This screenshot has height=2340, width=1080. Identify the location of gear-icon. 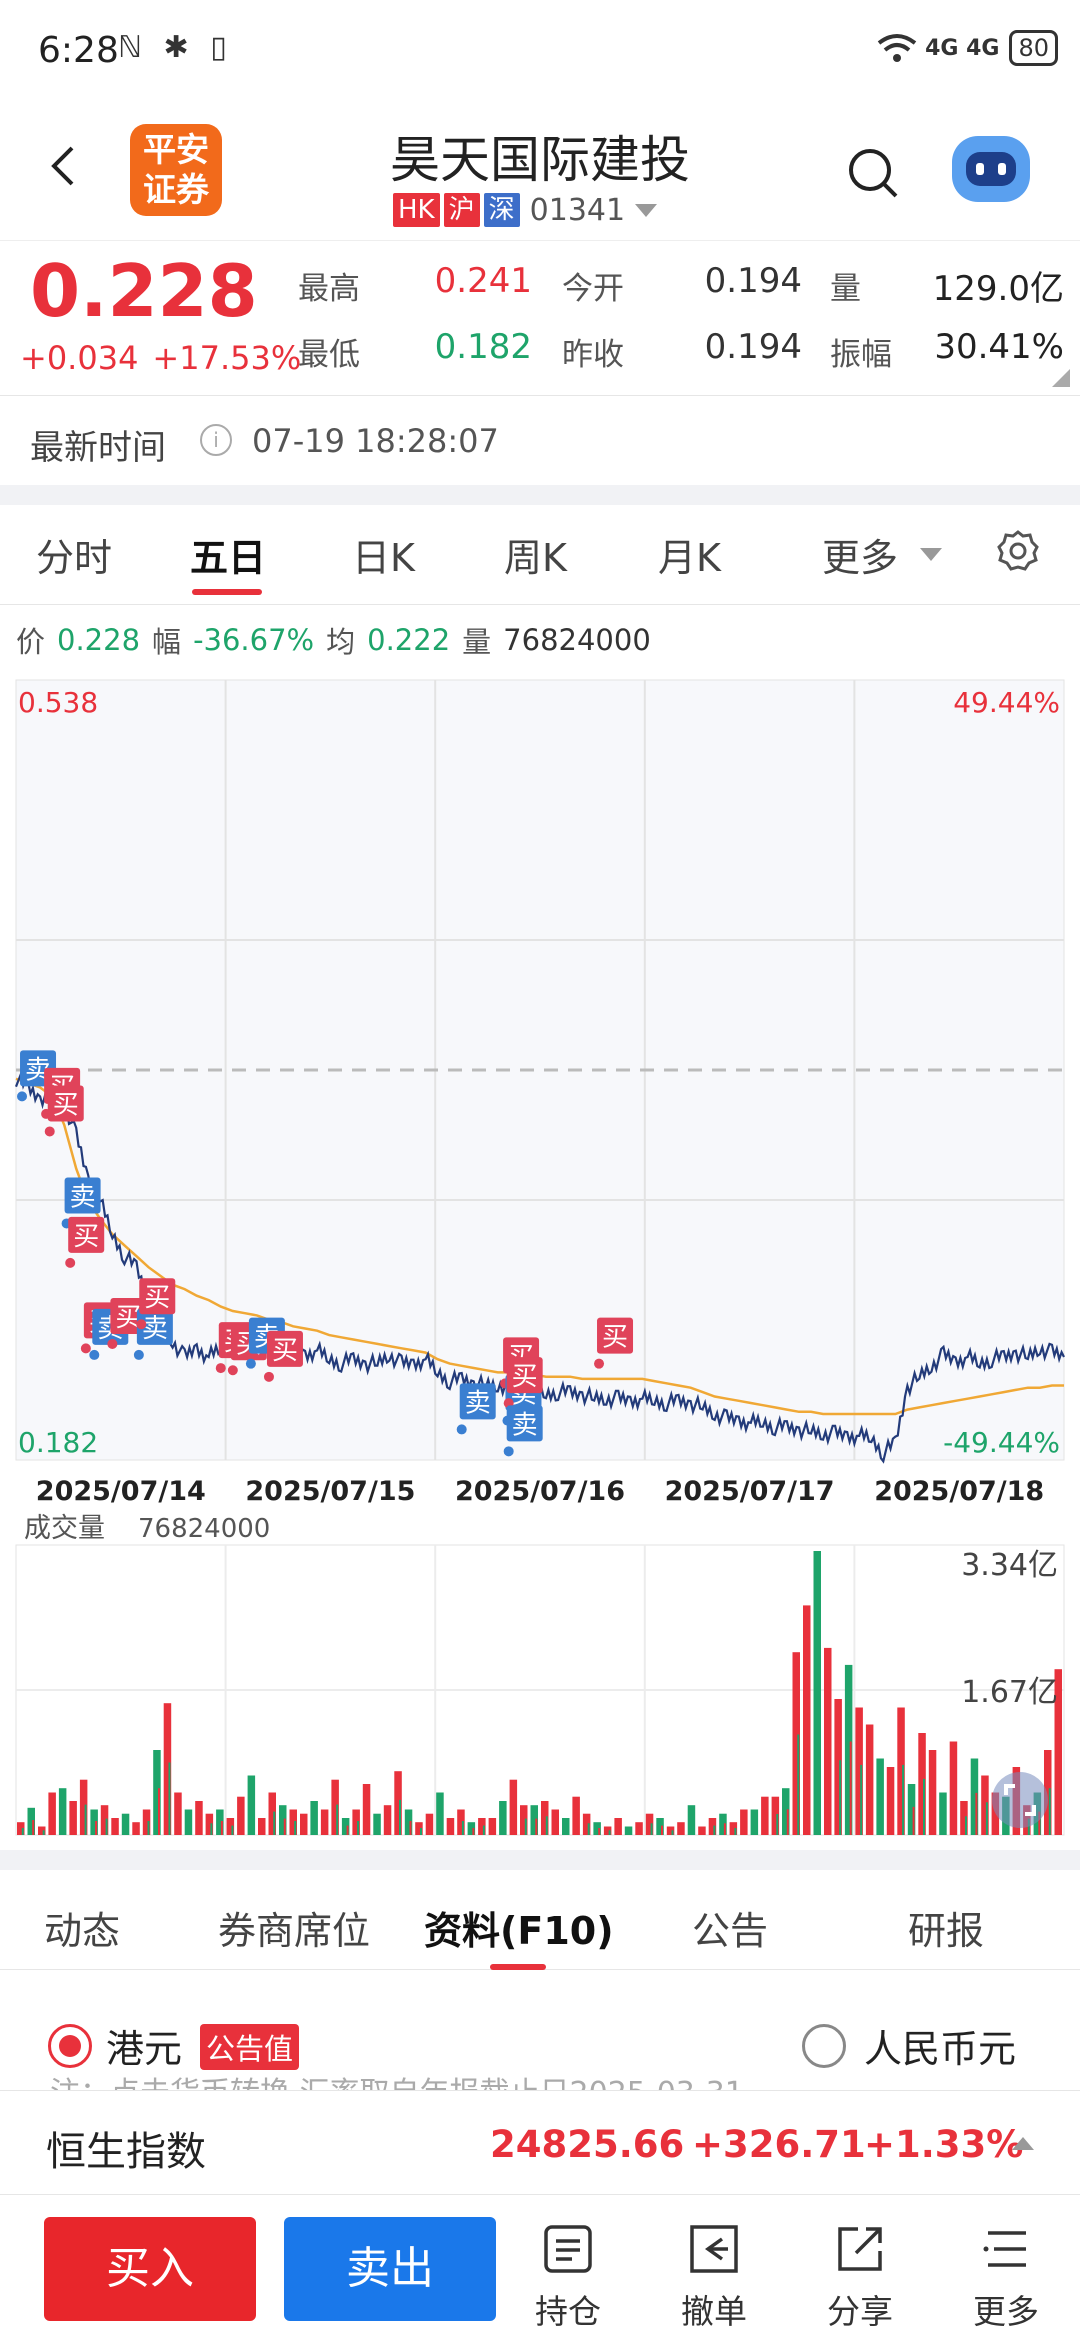
(1018, 551).